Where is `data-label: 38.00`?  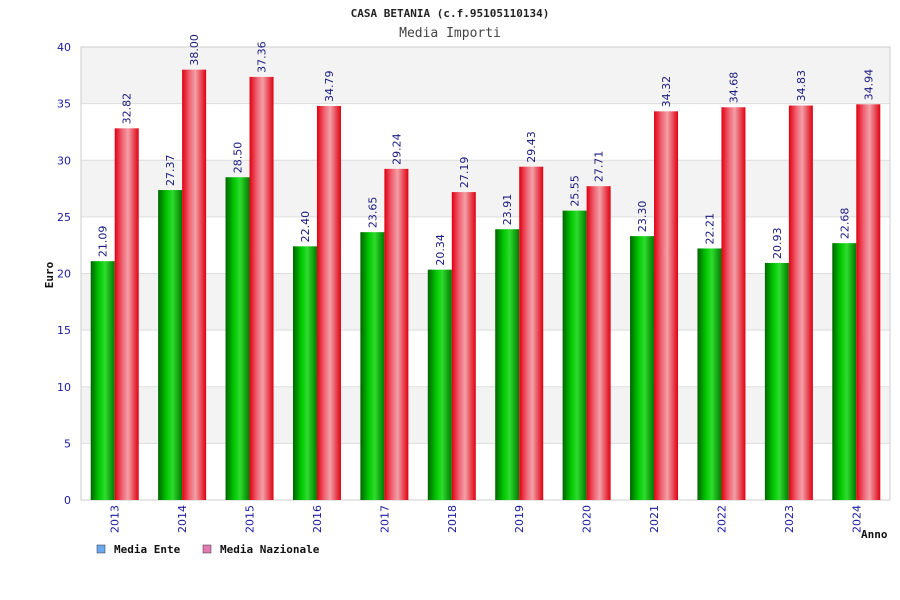 data-label: 38.00 is located at coordinates (194, 50).